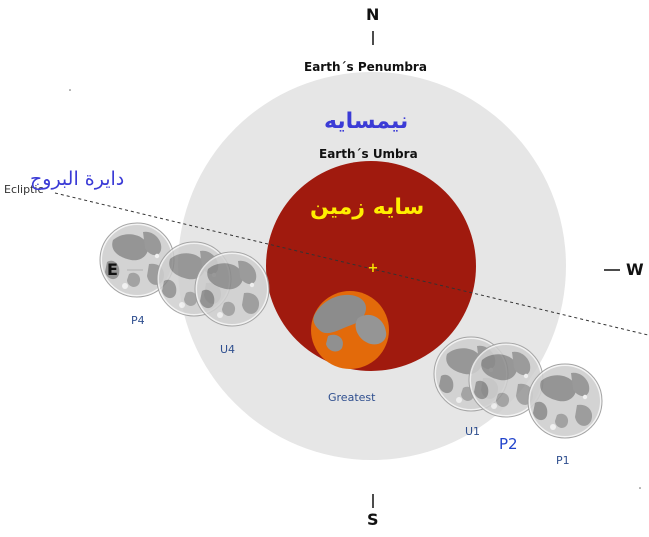 Image resolution: width=649 pixels, height=537 pixels. I want to click on ecliptic-label: Ecliptic, so click(24, 189).